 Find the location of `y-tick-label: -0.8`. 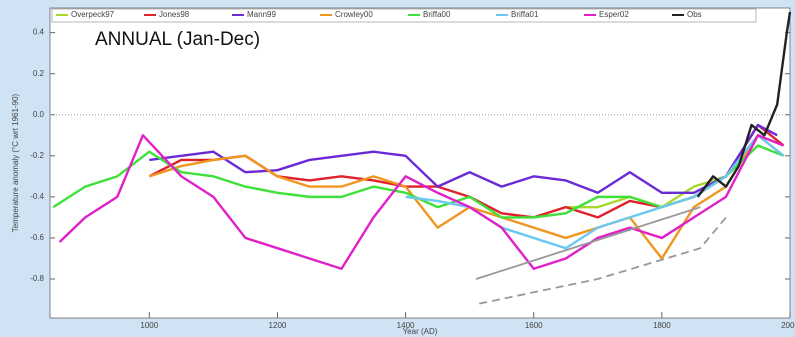

y-tick-label: -0.8 is located at coordinates (37, 278).